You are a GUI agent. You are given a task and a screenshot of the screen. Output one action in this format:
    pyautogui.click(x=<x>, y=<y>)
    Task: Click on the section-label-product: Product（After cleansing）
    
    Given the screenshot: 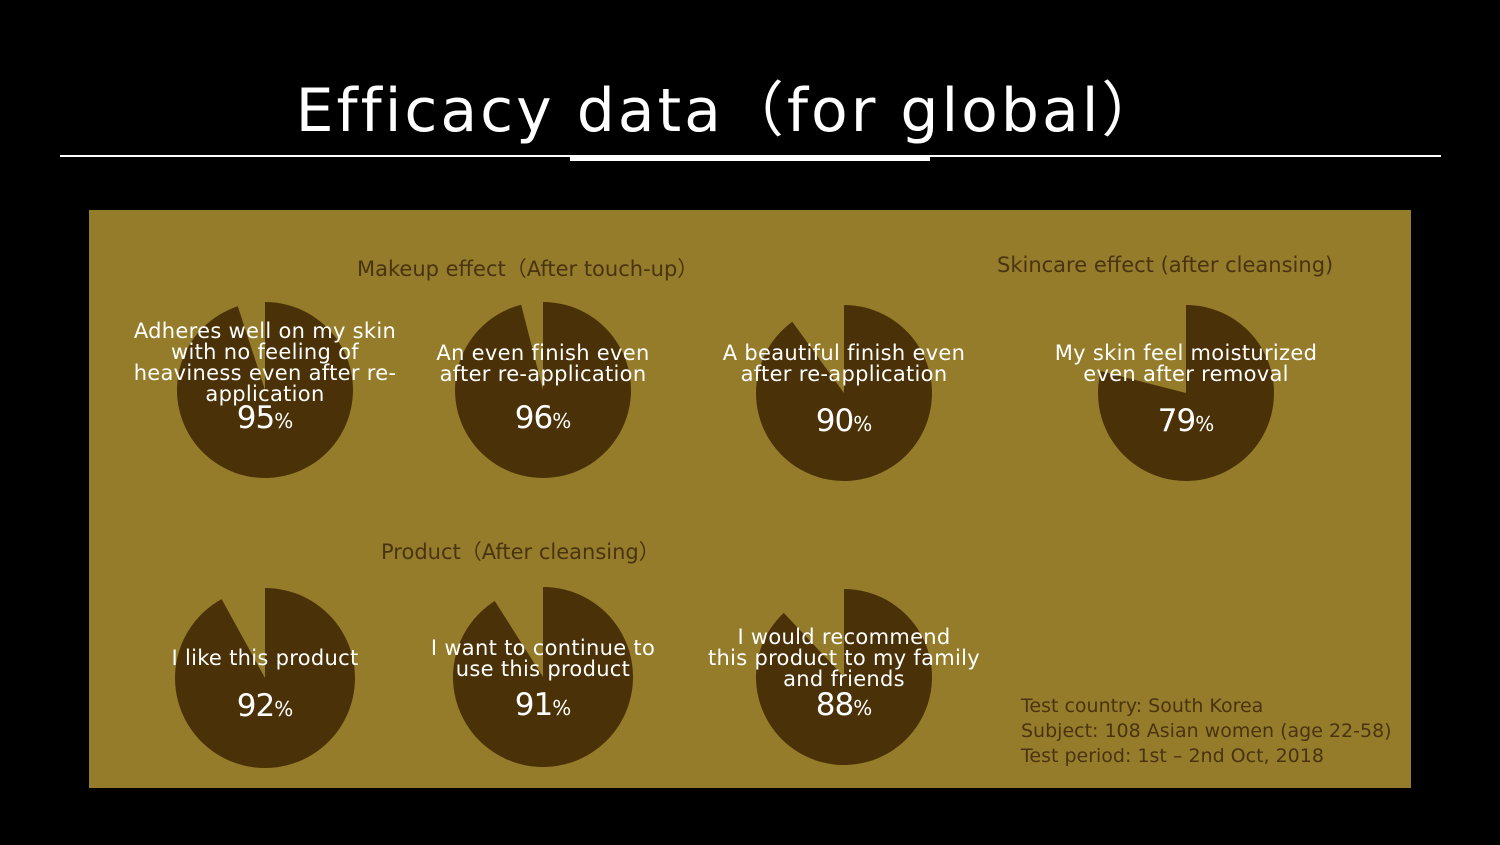 What is the action you would take?
    pyautogui.click(x=520, y=552)
    